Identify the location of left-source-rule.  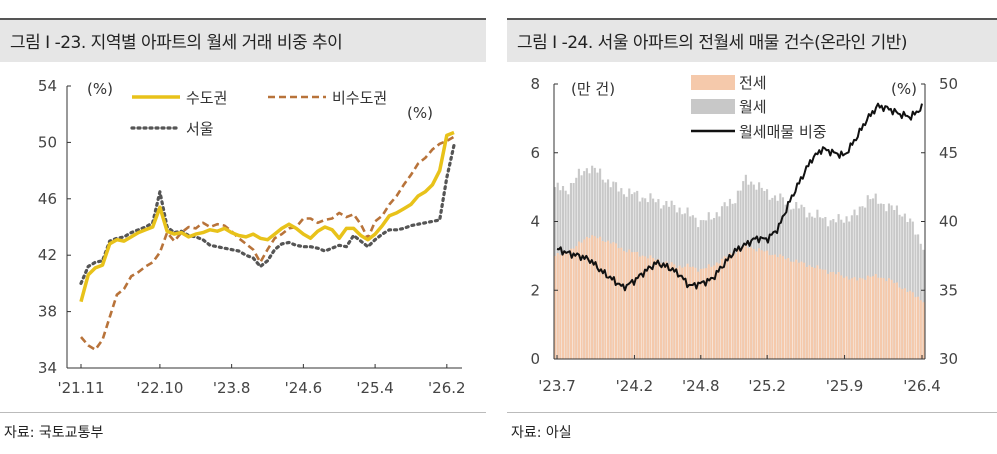
(243, 412).